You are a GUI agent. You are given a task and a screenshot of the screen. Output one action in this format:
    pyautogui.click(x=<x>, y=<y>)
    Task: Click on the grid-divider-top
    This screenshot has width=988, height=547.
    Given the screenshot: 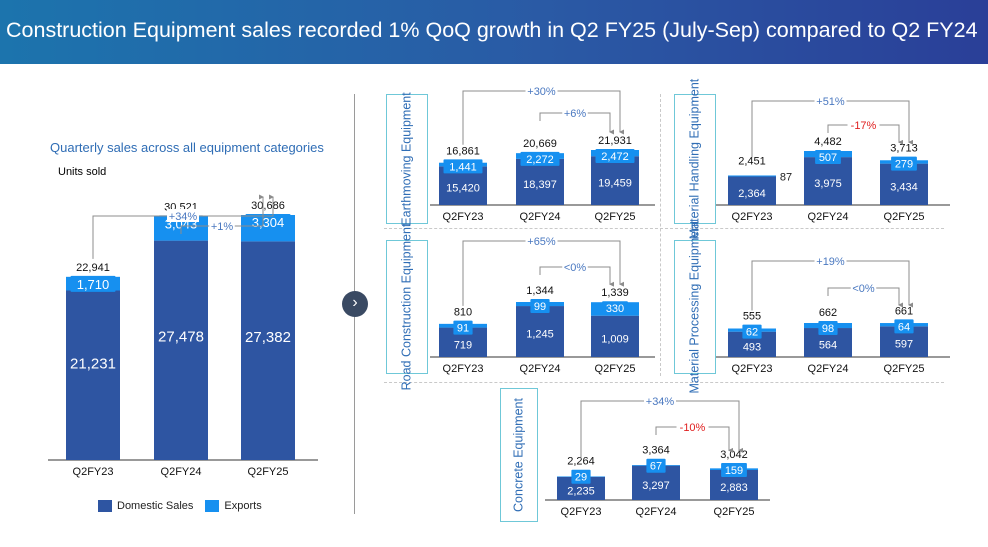 What is the action you would take?
    pyautogui.click(x=664, y=228)
    